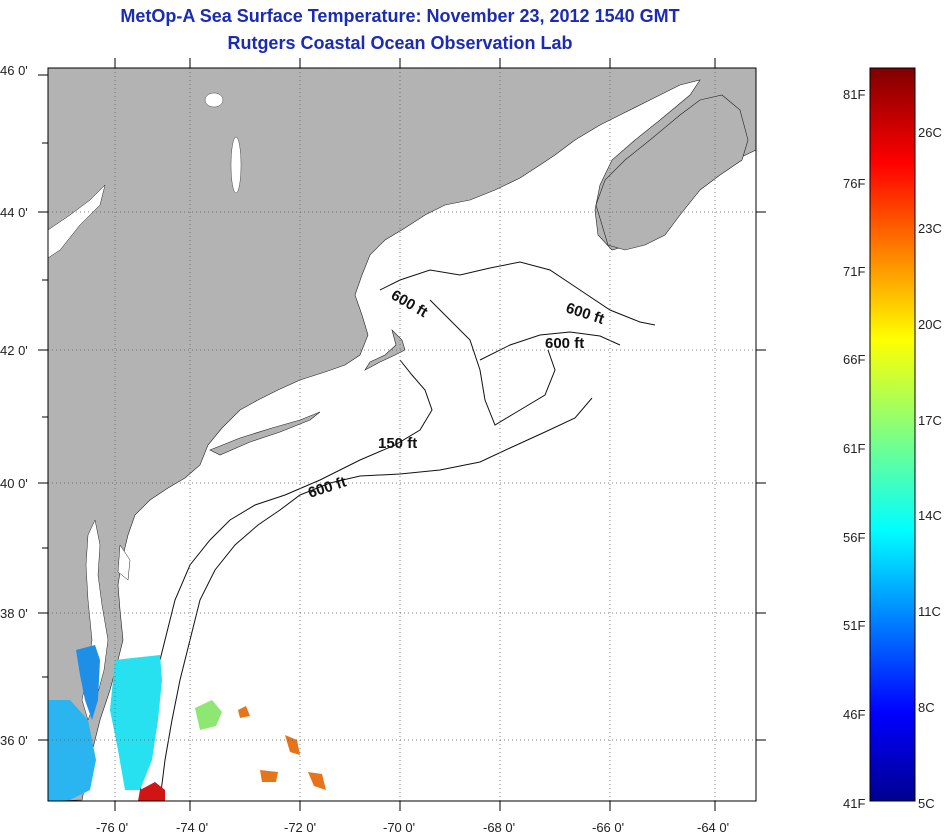 The height and width of the screenshot is (840, 944). I want to click on lon-label-76: -76 0', so click(112, 827).